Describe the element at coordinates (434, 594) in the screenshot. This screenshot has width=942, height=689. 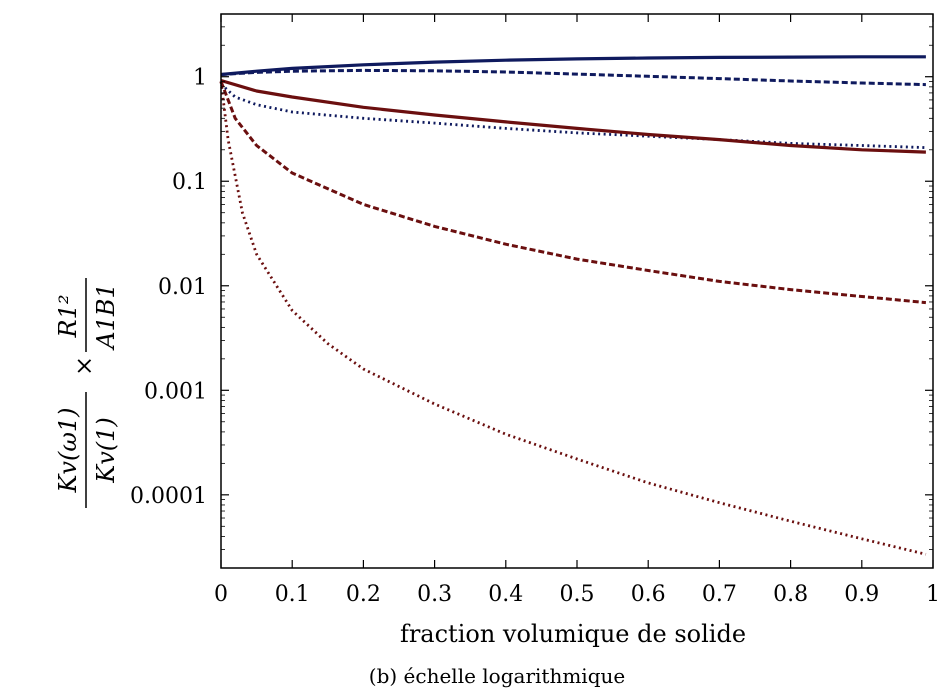
I see `x-tick-label: 0.3` at that location.